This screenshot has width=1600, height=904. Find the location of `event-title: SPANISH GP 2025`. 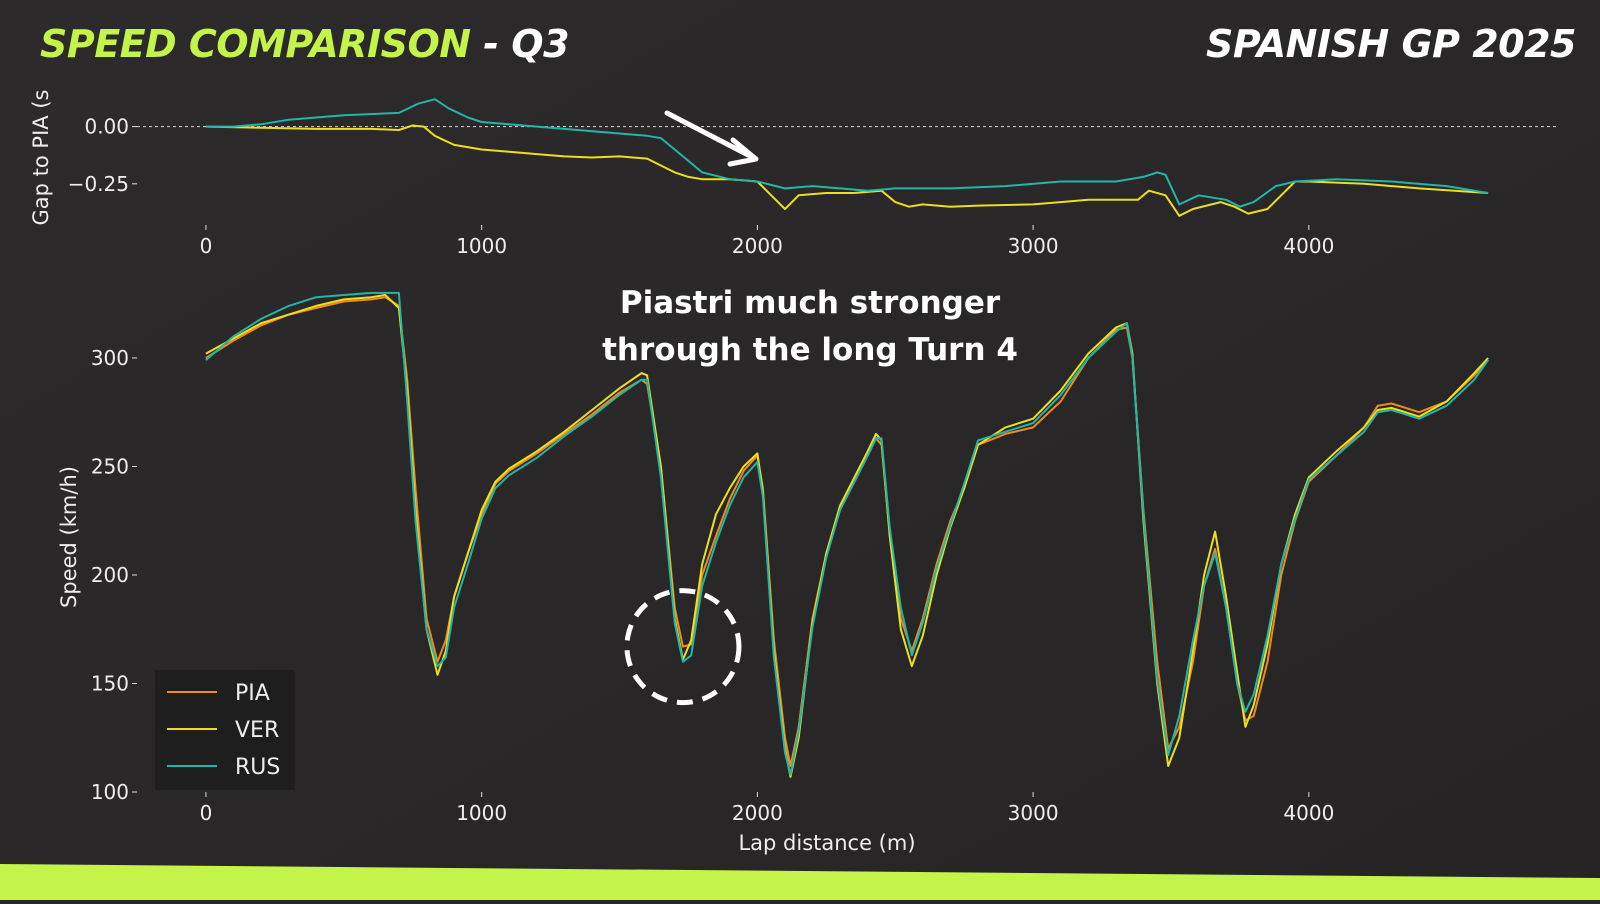

event-title: SPANISH GP 2025 is located at coordinates (1391, 44).